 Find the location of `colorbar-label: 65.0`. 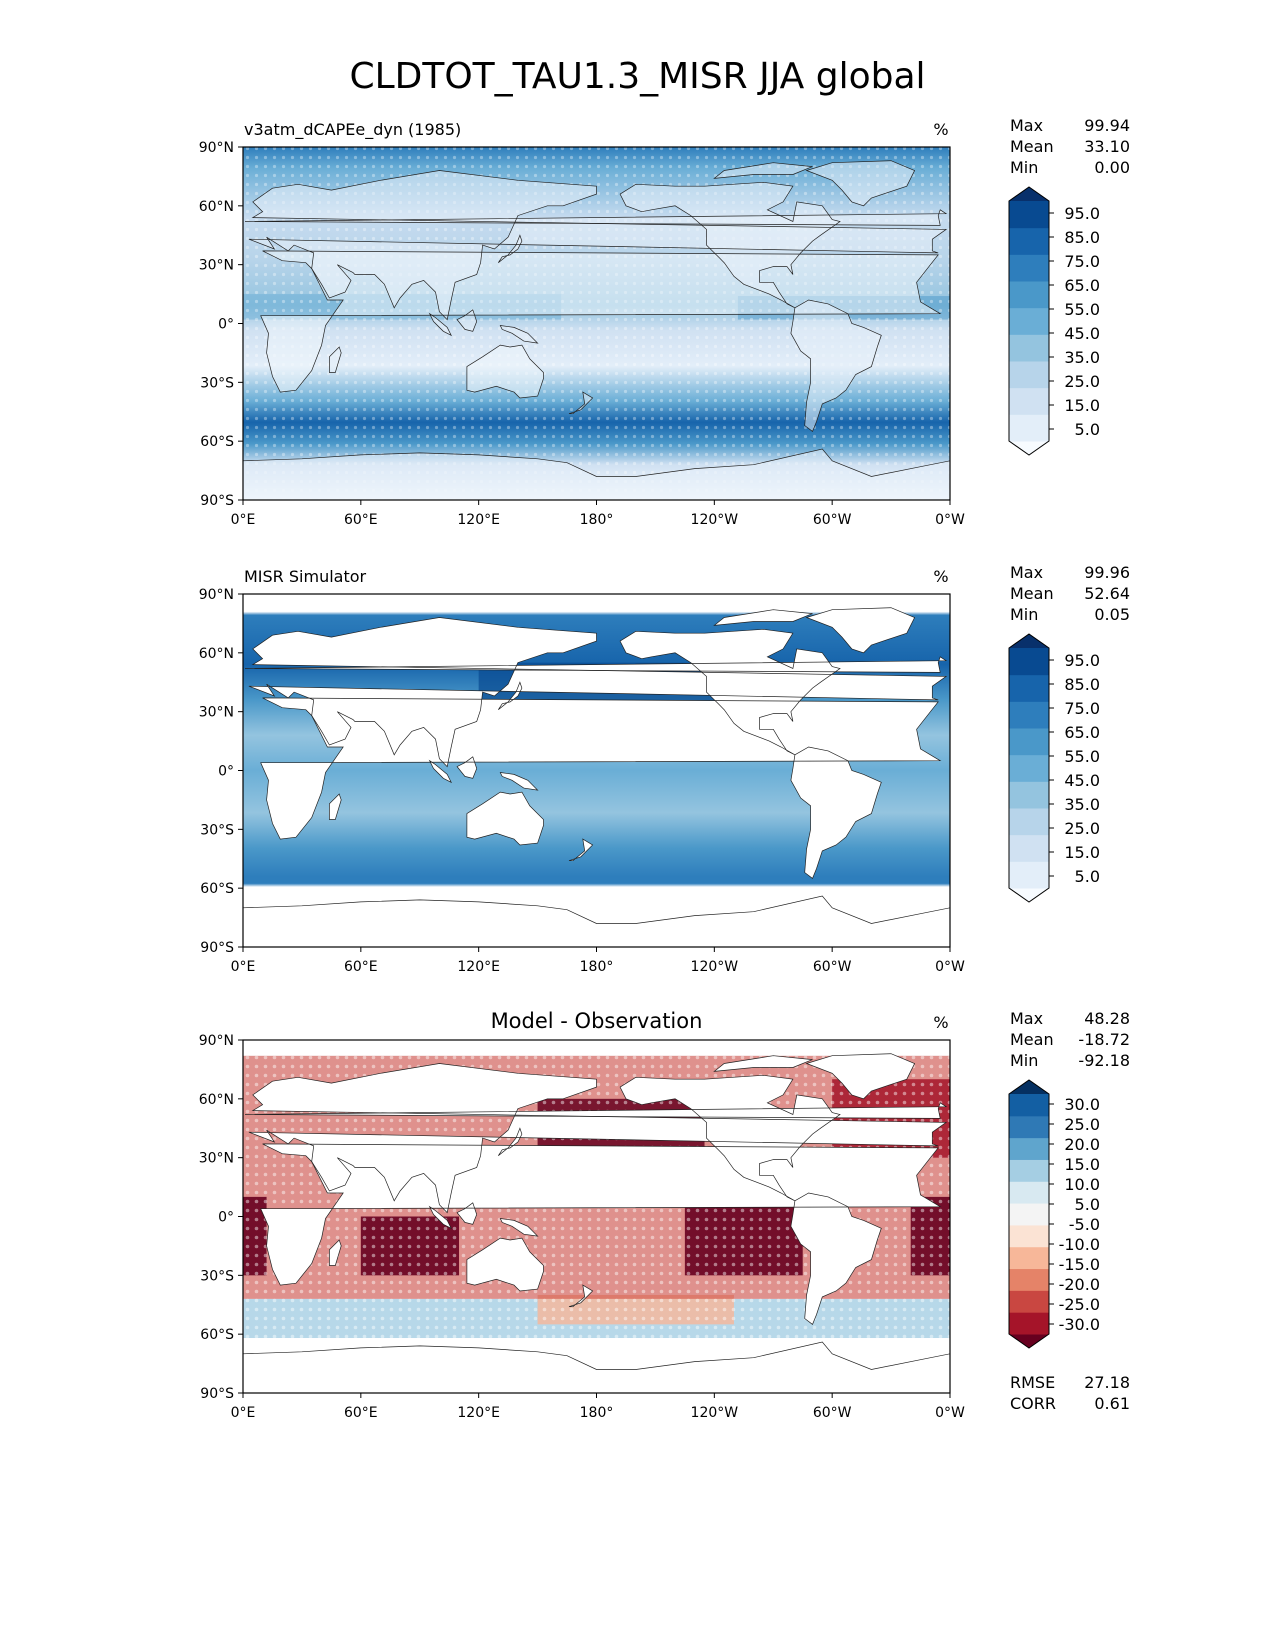

colorbar-label: 65.0 is located at coordinates (1082, 732).